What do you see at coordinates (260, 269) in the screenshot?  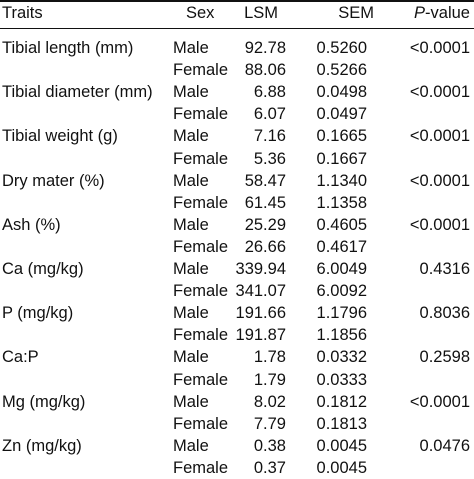 I see `cell-lsm: 339.94` at bounding box center [260, 269].